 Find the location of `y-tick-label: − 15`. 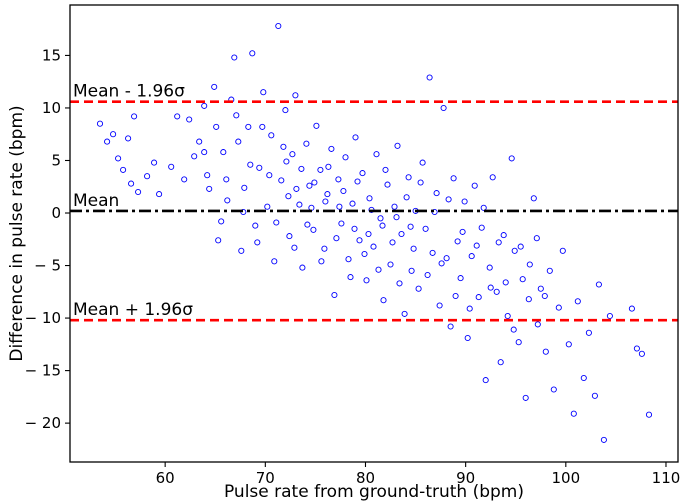

y-tick-label: − 15 is located at coordinates (43, 371).